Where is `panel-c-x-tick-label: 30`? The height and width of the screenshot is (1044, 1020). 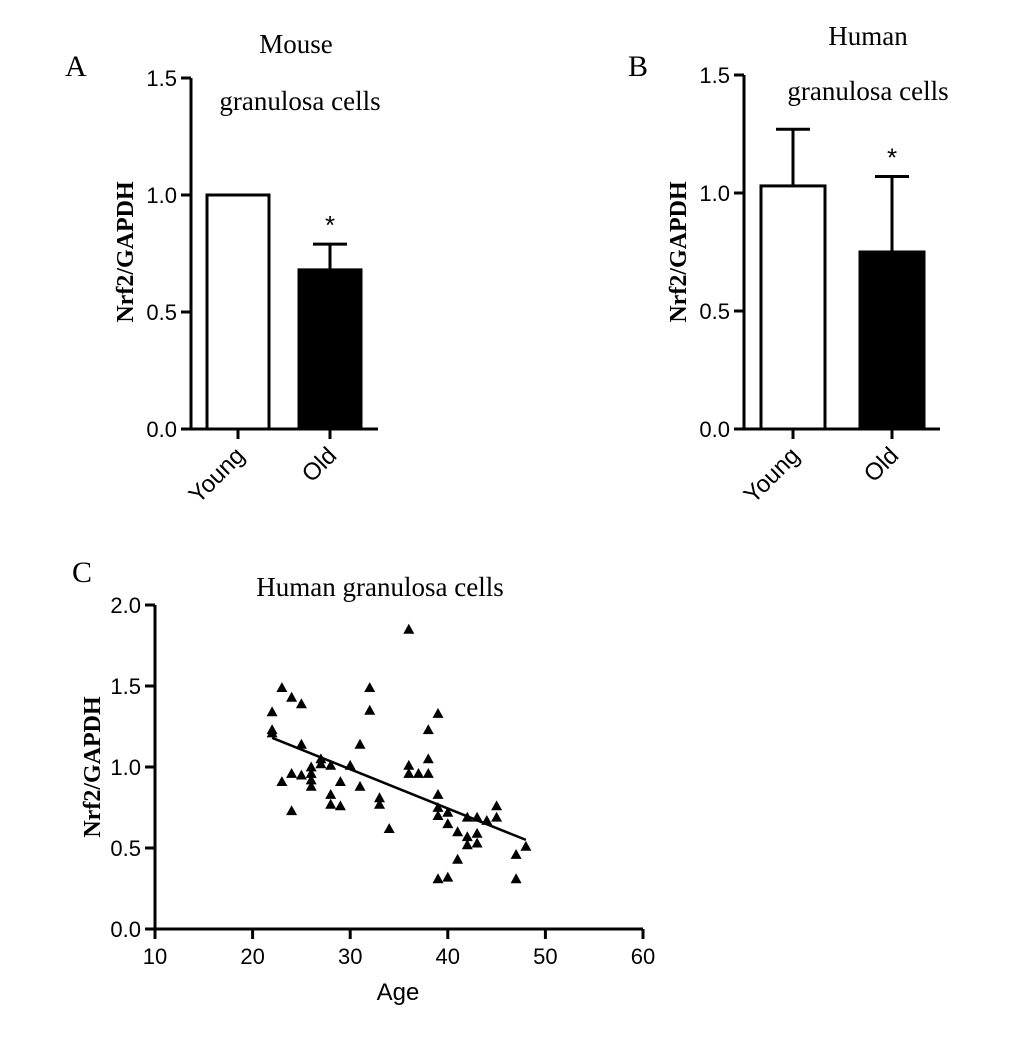 panel-c-x-tick-label: 30 is located at coordinates (350, 956).